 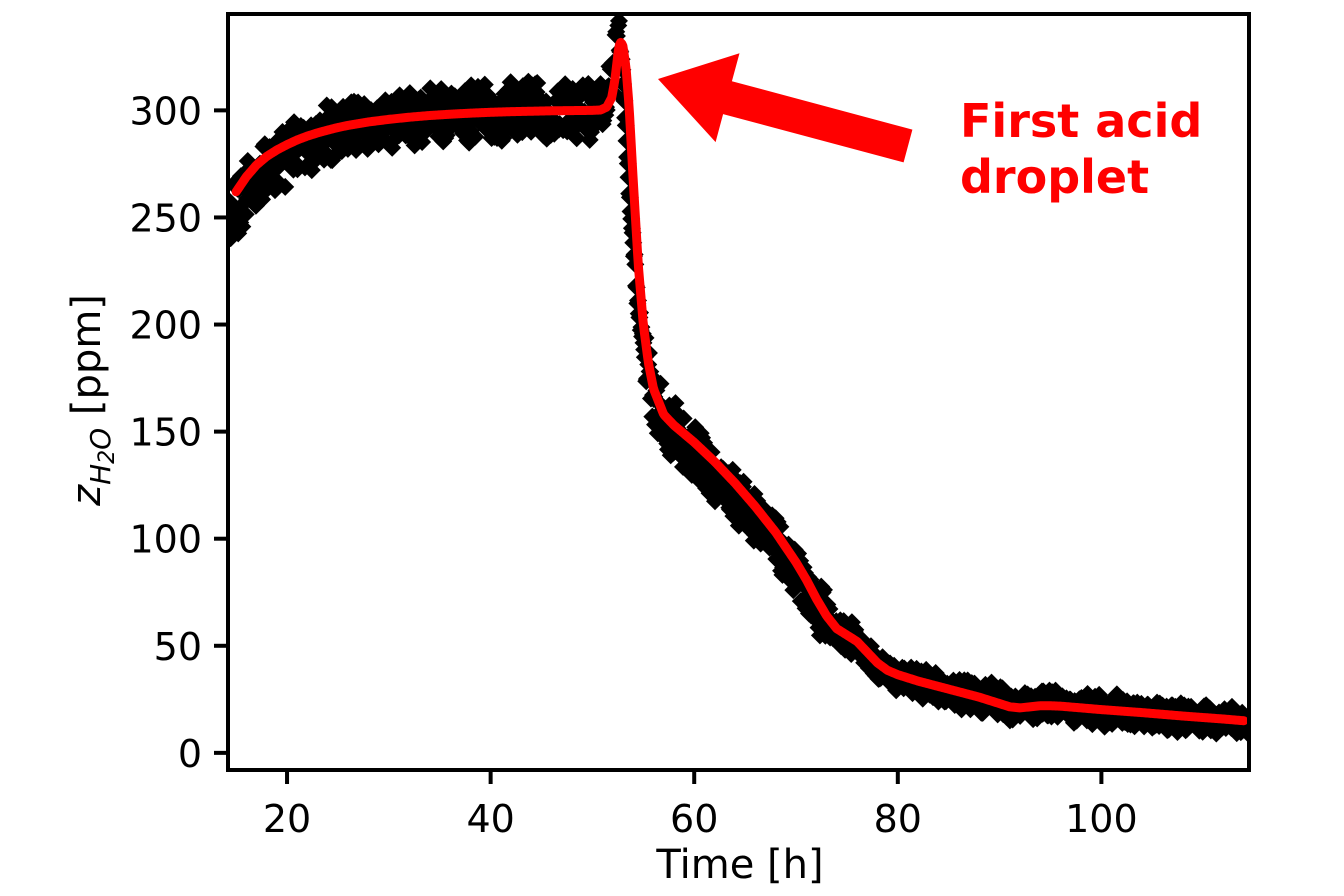 I want to click on y-axis-tick-labels: 0 50 100 150 200 250 300, so click(x=165, y=432).